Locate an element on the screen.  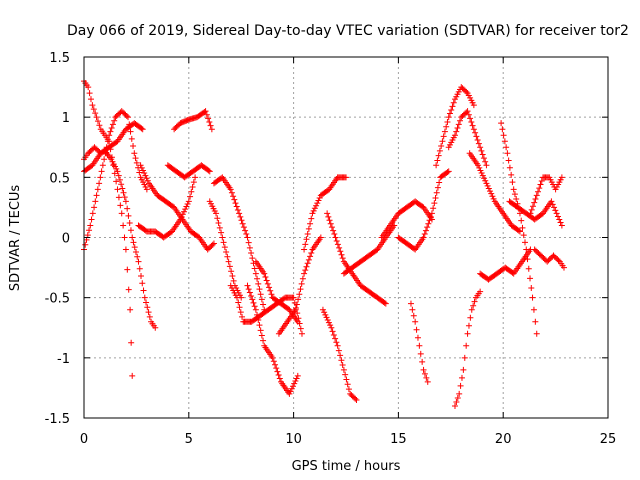
y-tick-label: 1 is located at coordinates (66, 118).